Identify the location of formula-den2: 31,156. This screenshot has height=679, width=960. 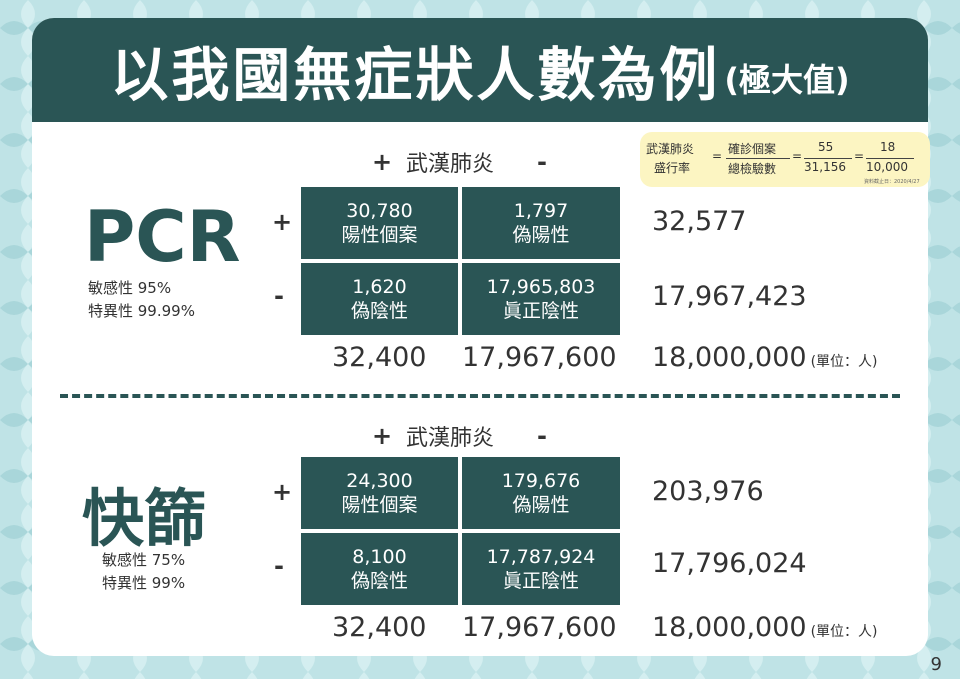
(825, 167).